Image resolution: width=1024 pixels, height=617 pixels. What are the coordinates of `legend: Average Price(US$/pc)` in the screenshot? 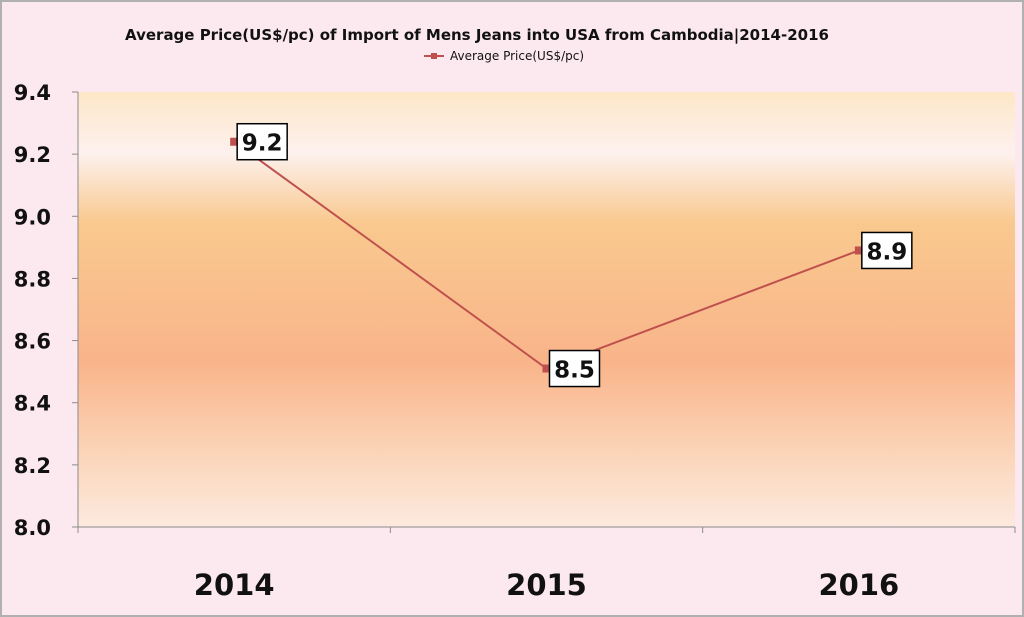 It's located at (504, 56).